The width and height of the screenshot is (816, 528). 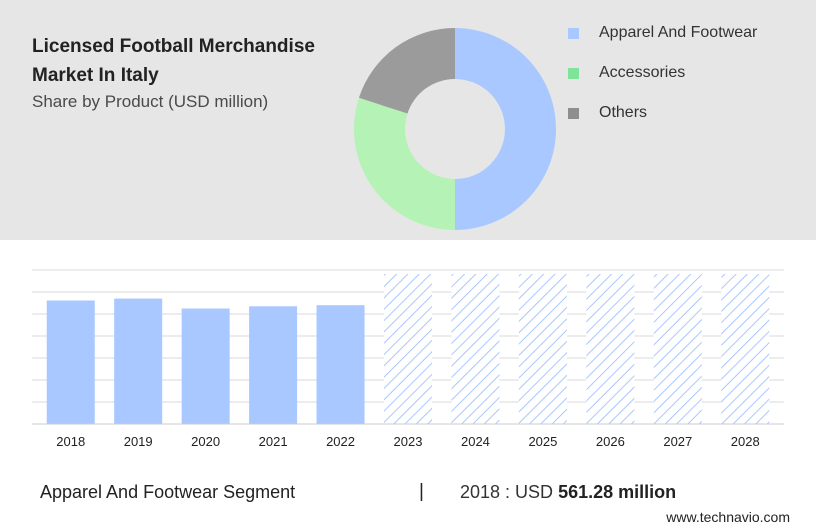 I want to click on legend-item-others: Others, so click(x=607, y=113).